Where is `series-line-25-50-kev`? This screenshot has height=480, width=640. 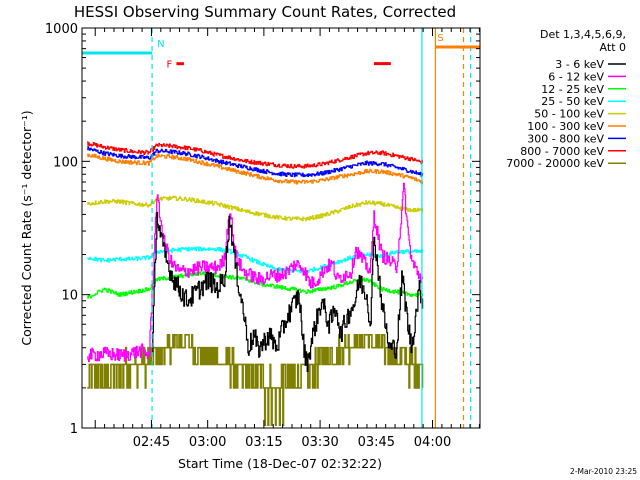 series-line-25-50-kev is located at coordinates (255, 260).